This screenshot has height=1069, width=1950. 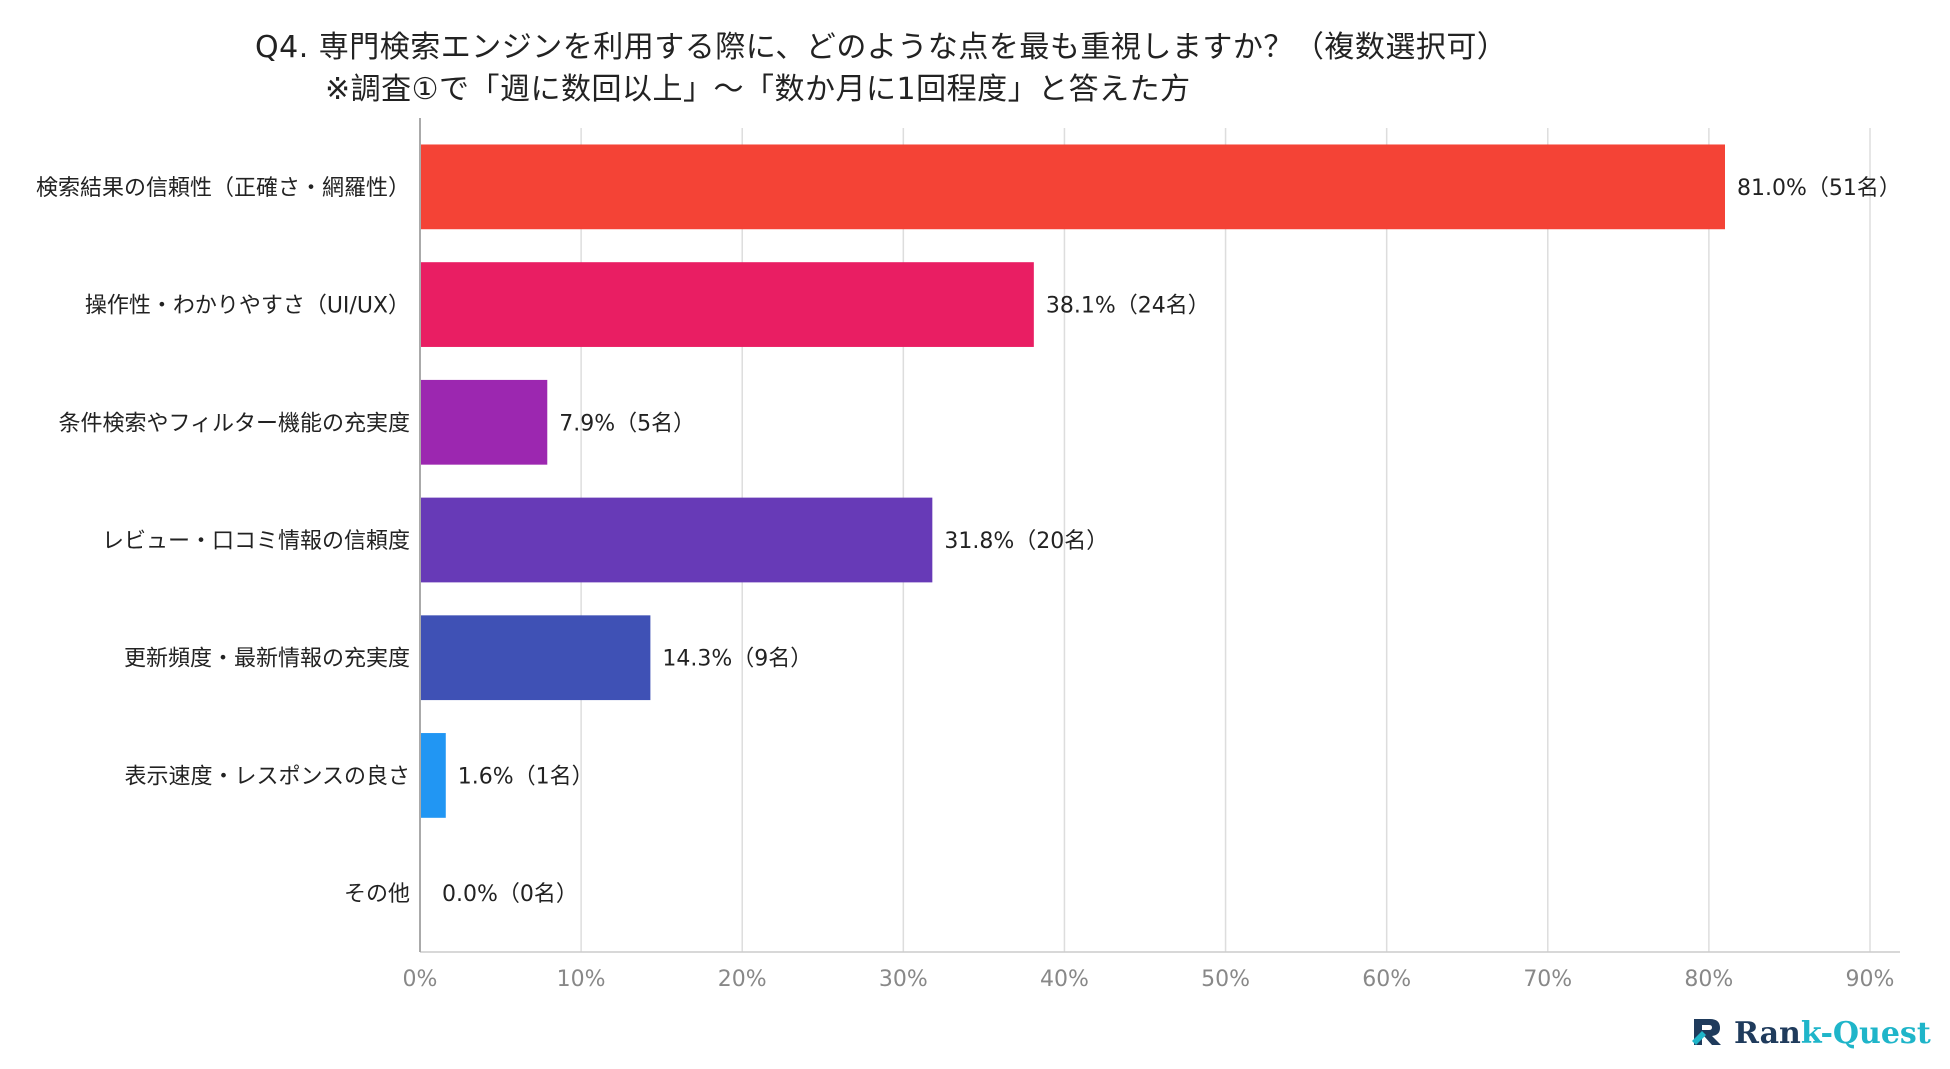 What do you see at coordinates (234, 423) in the screenshot?
I see `category-label: 条件検索やフィルター機能の充実度` at bounding box center [234, 423].